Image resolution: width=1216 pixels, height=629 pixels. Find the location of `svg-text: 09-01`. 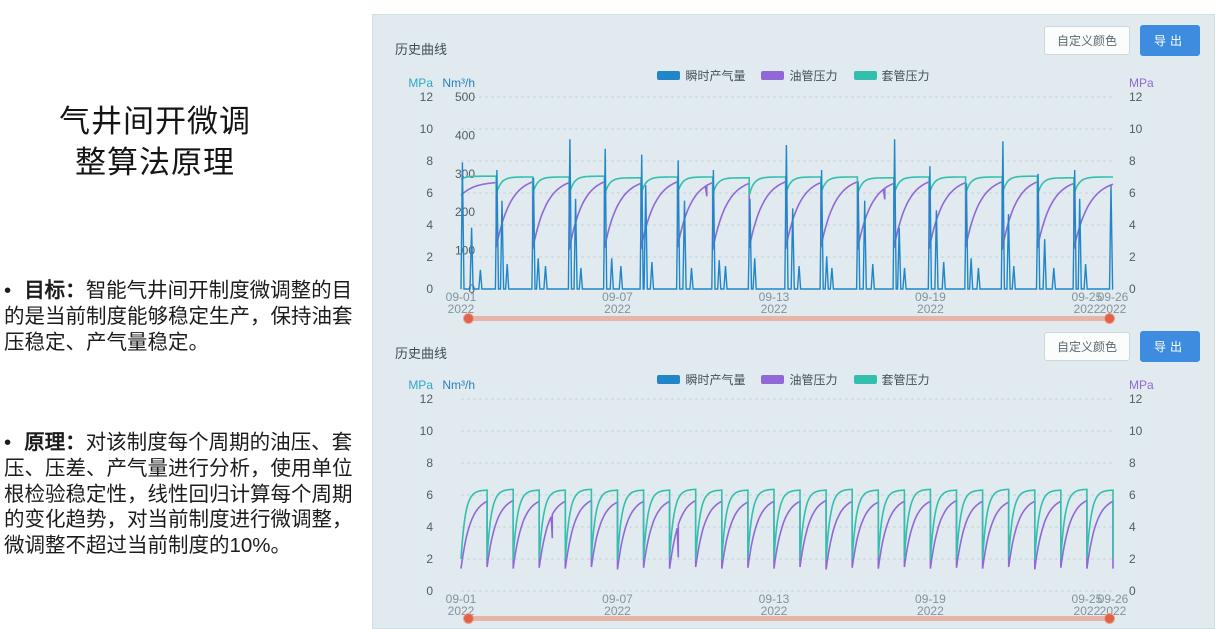

svg-text: 09-01 is located at coordinates (461, 599).